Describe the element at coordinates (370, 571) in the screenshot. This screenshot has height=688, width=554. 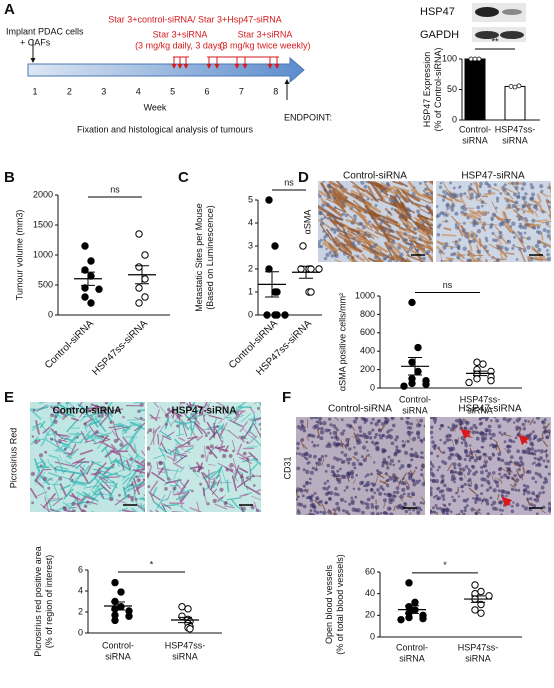
I see `y-tick-label: 60` at that location.